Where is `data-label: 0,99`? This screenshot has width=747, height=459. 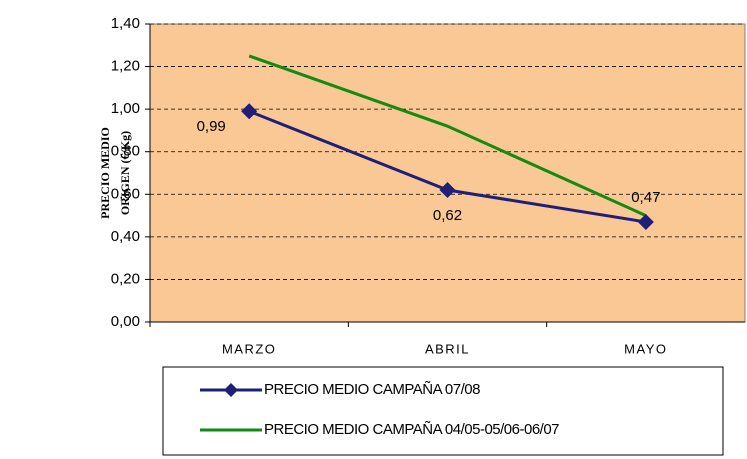
data-label: 0,99 is located at coordinates (211, 126).